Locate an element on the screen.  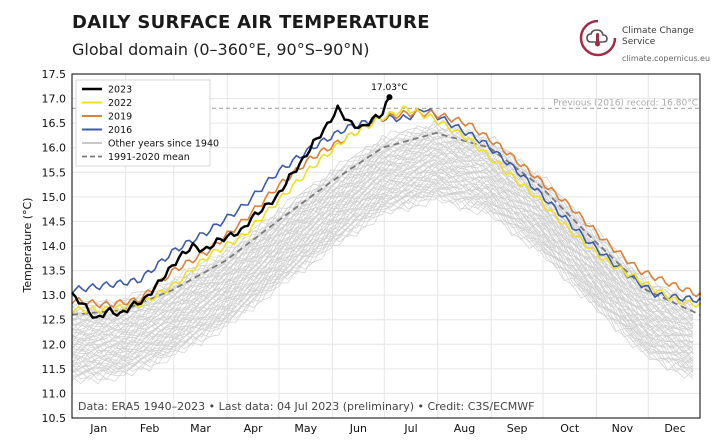
y-tick-label: 14.5 is located at coordinates (54, 221).